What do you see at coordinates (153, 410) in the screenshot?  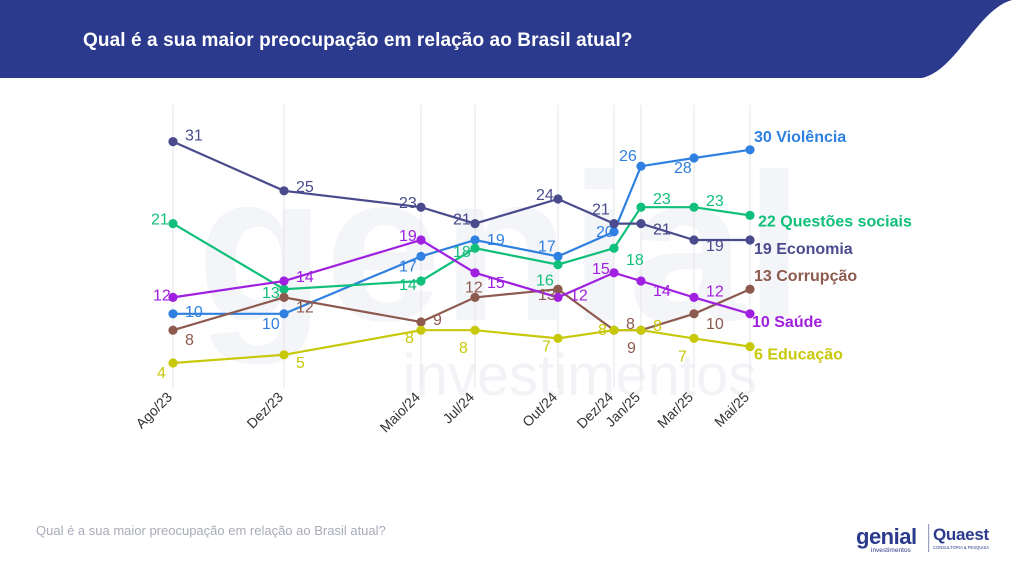 I see `x-tick-label: Ago/23` at bounding box center [153, 410].